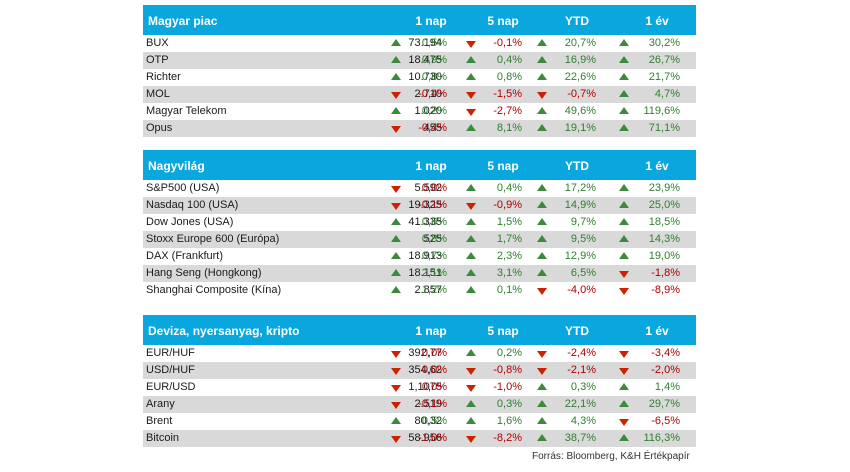  Describe the element at coordinates (425, 77) in the screenshot. I see `instrument-value: 10.730` at that location.